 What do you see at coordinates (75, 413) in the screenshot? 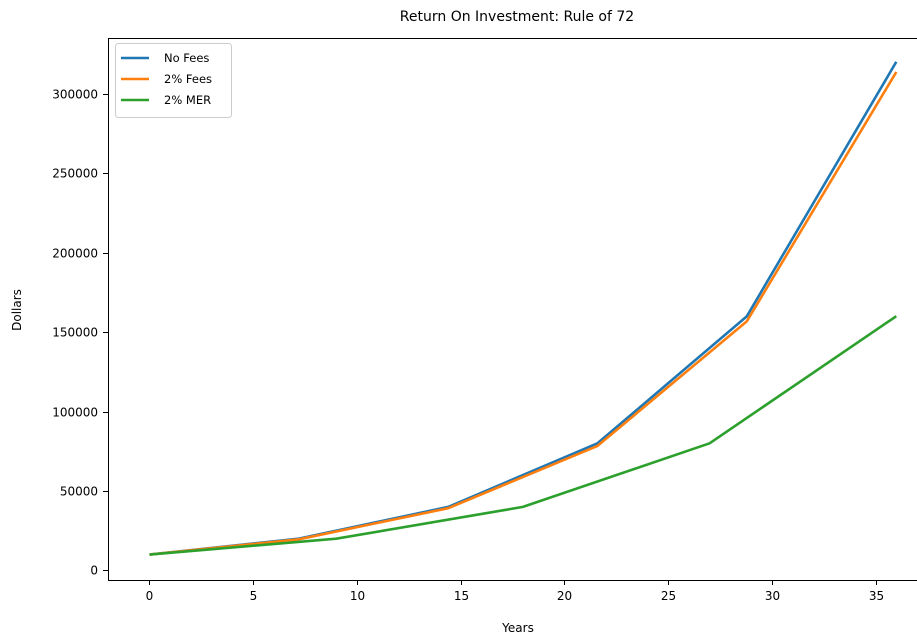
I see `y-tick-label: 100000` at bounding box center [75, 413].